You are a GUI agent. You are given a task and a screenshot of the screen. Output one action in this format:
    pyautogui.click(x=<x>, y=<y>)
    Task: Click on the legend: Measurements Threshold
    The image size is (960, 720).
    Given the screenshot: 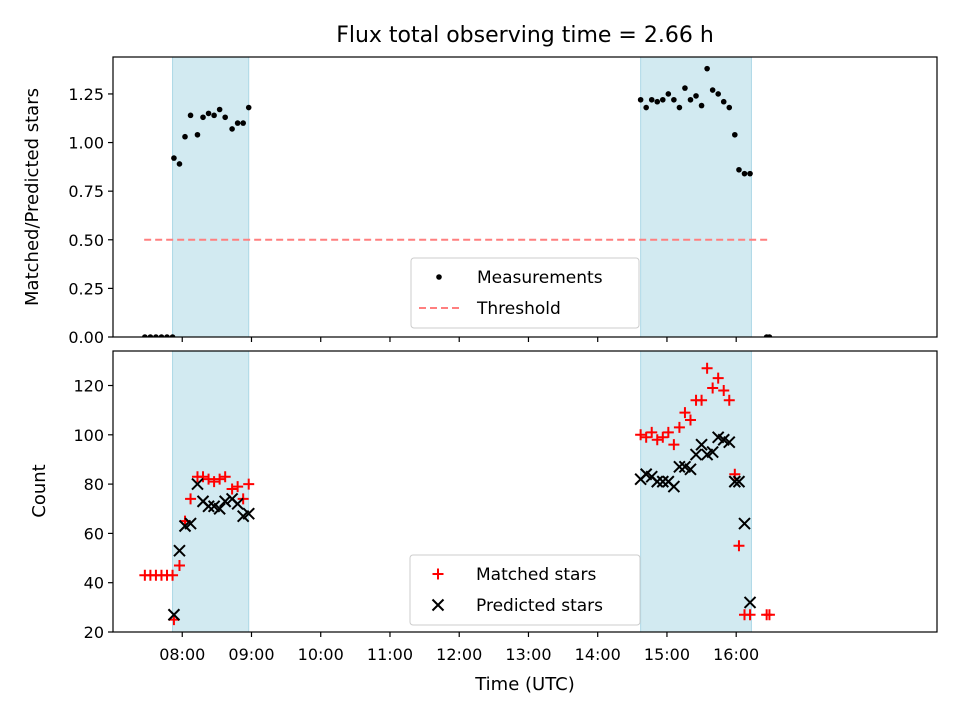 What is the action you would take?
    pyautogui.click(x=525, y=293)
    